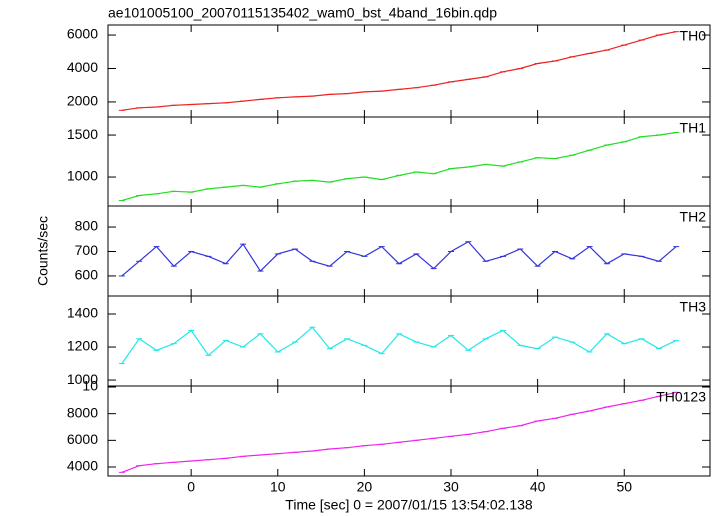 Image resolution: width=717 pixels, height=516 pixels. I want to click on panel-frame, so click(409, 161).